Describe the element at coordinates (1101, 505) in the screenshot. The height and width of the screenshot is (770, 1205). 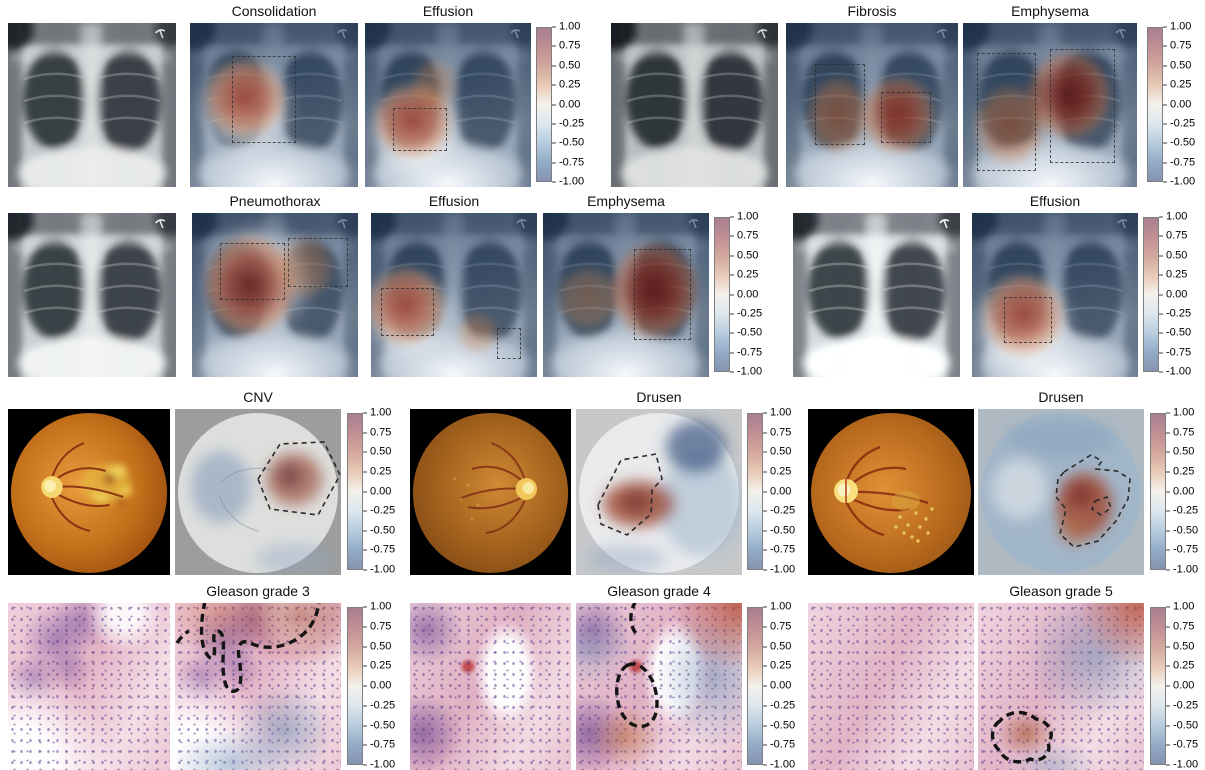
I see `annotation-polygon-inner` at that location.